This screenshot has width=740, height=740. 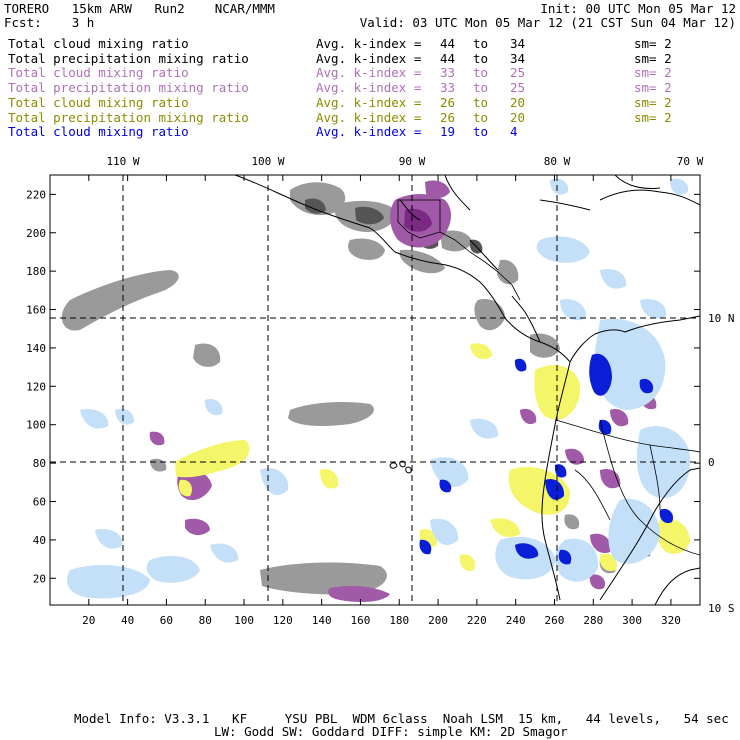 I want to click on legend-smoothing-5: sm= 2, so click(x=653, y=117).